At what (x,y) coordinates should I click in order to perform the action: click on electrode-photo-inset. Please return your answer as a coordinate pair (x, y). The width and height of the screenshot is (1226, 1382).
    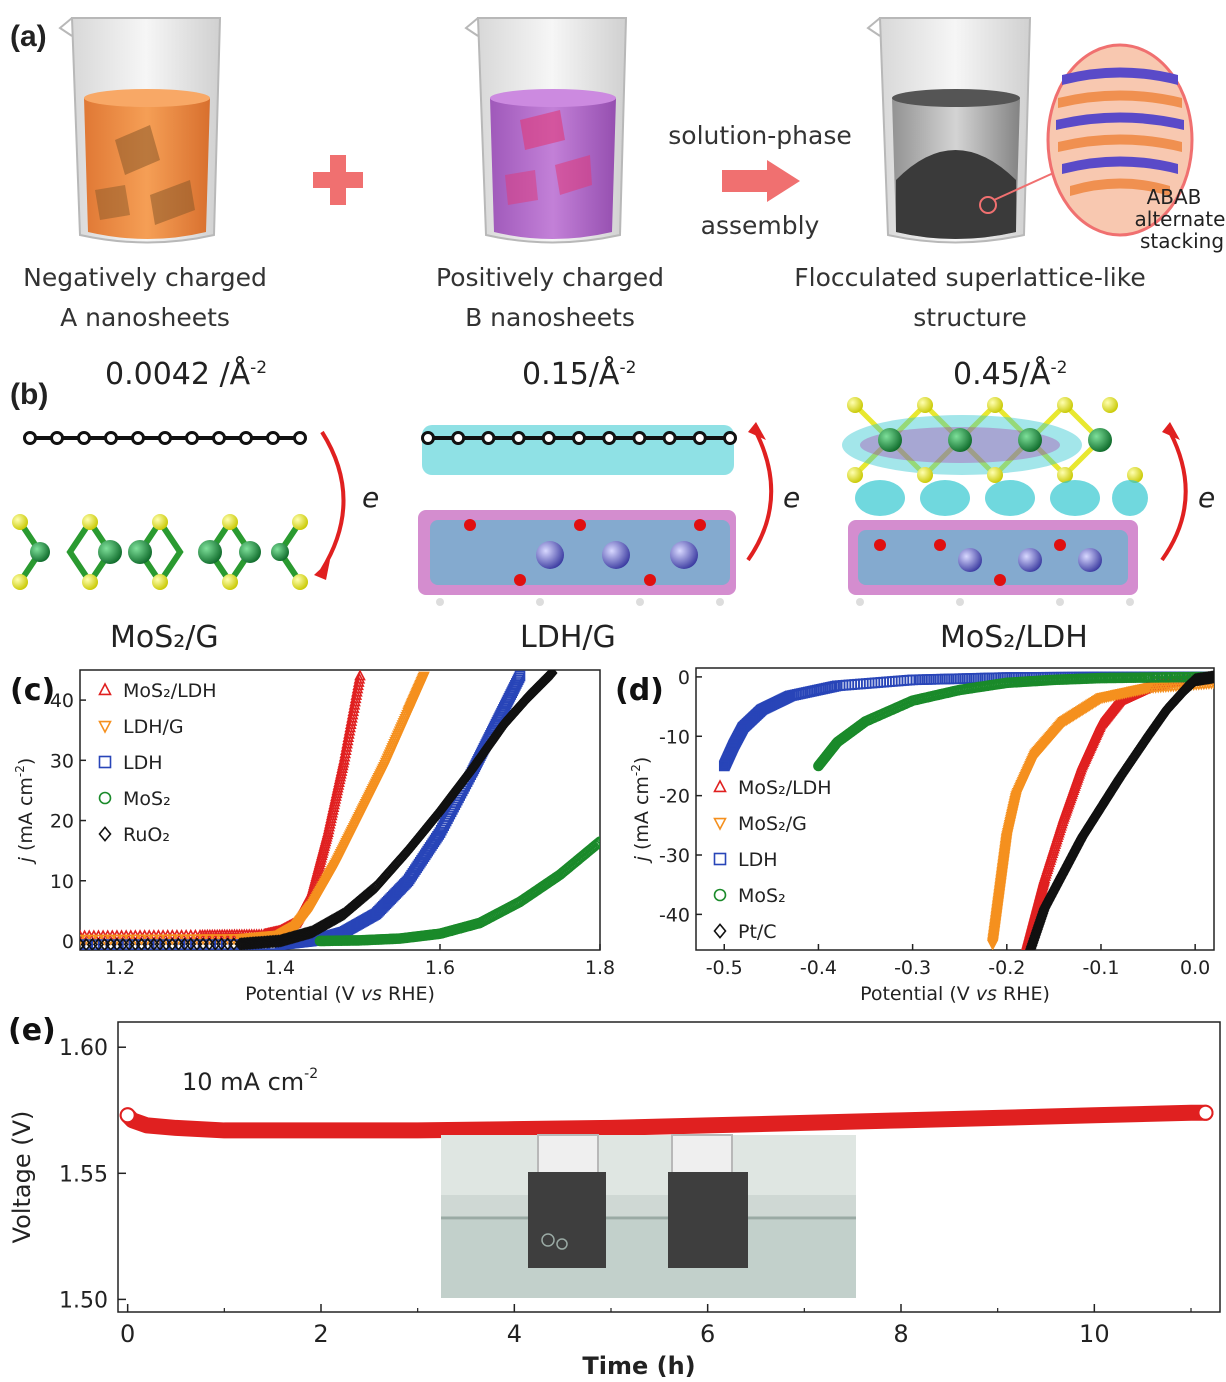
    Looking at the image, I should click on (648, 1216).